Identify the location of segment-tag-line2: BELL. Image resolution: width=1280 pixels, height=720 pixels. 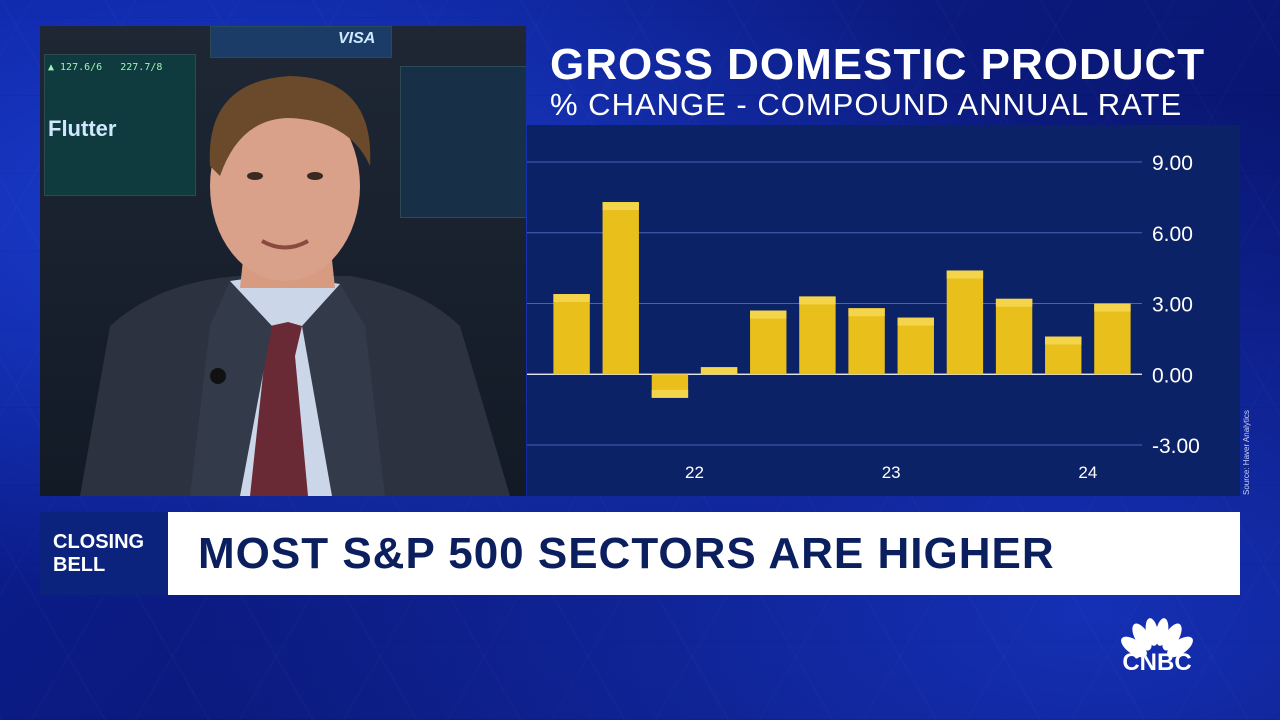
(79, 564).